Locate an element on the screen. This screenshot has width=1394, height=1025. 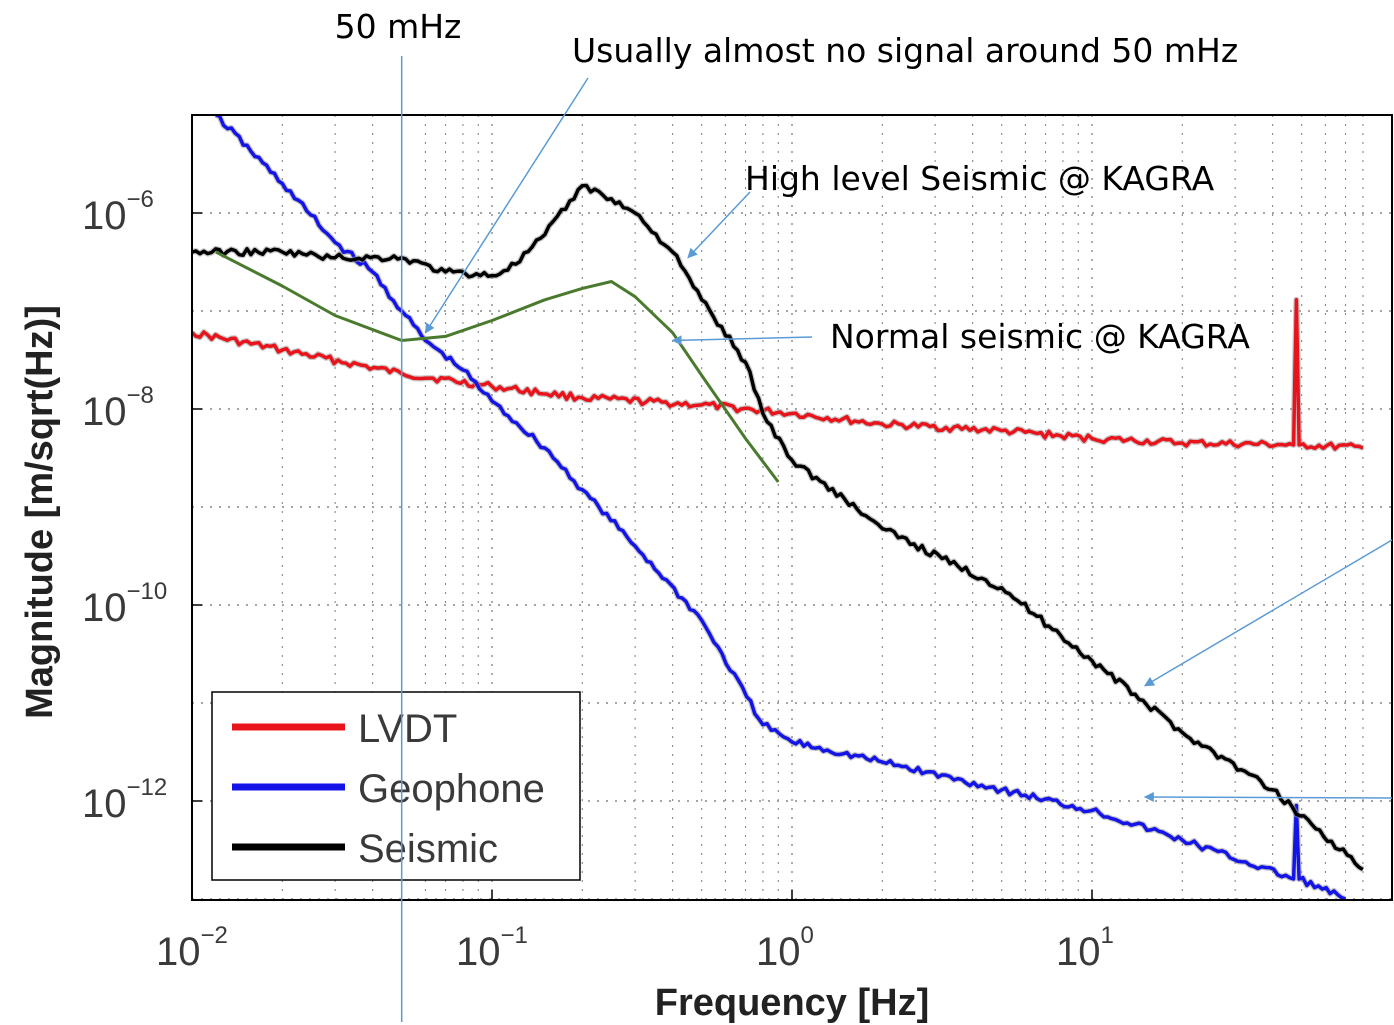
y-axis-title: Magnitude [m/sqrt(Hz)] is located at coordinates (40, 512).